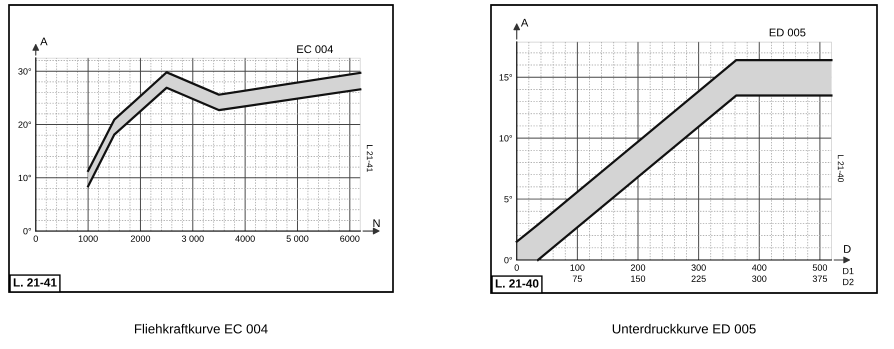  What do you see at coordinates (759, 267) in the screenshot?
I see `x-tick-label: 400` at bounding box center [759, 267].